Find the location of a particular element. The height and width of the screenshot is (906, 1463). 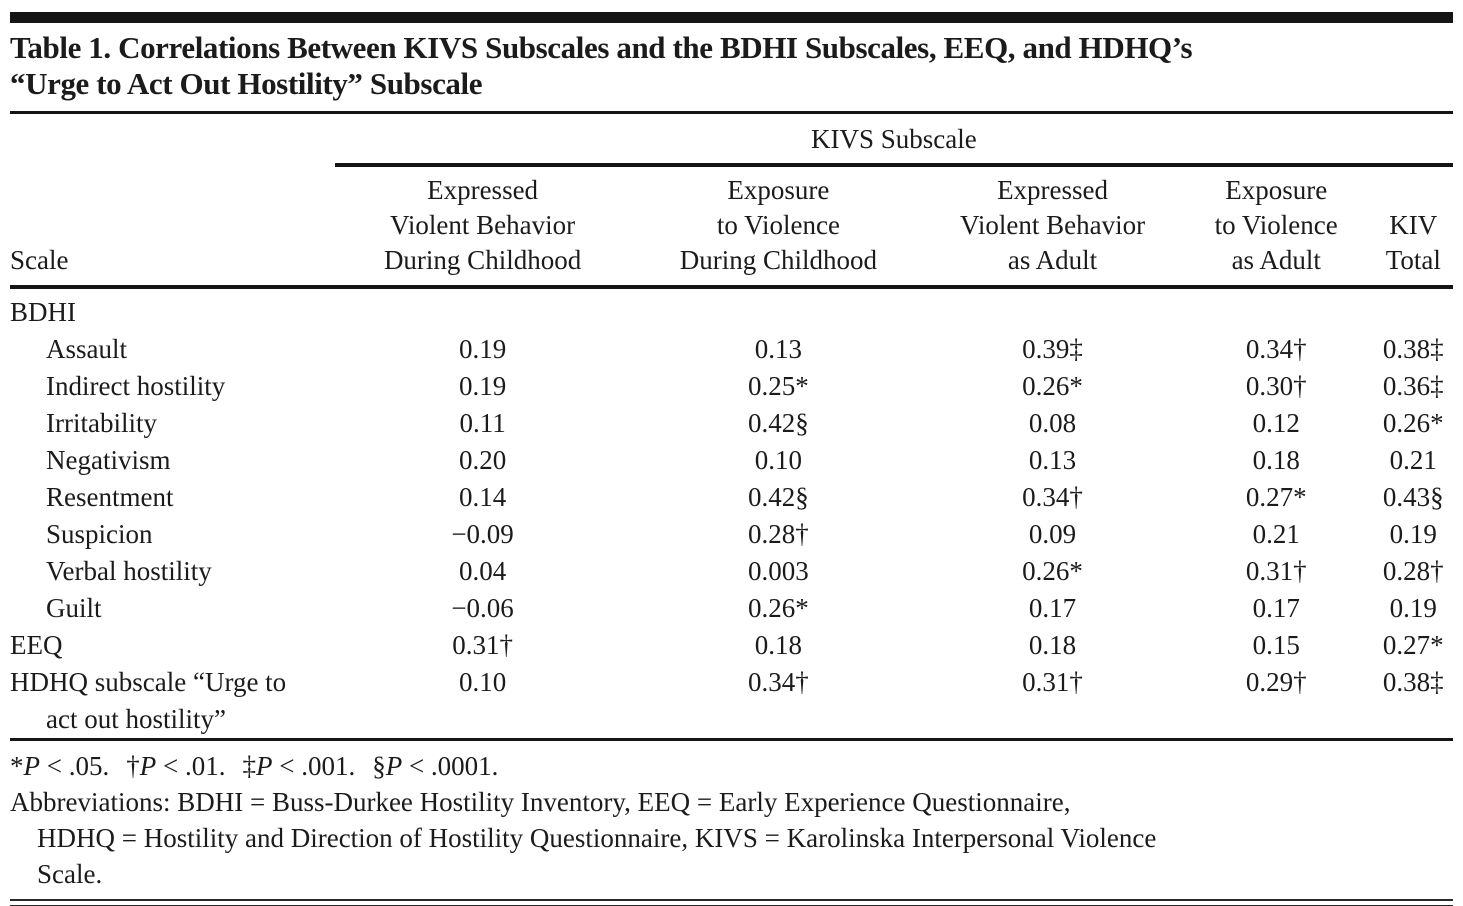

row-label-line: BDHI is located at coordinates (43, 312).